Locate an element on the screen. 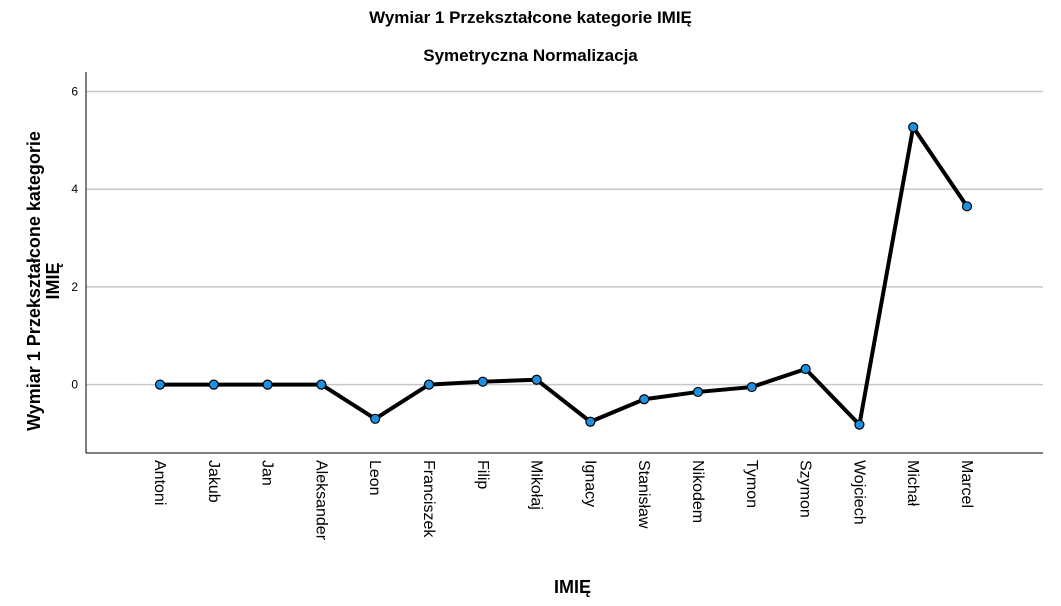 The image size is (1061, 606). x-tick-label: Szymon is located at coordinates (805, 489).